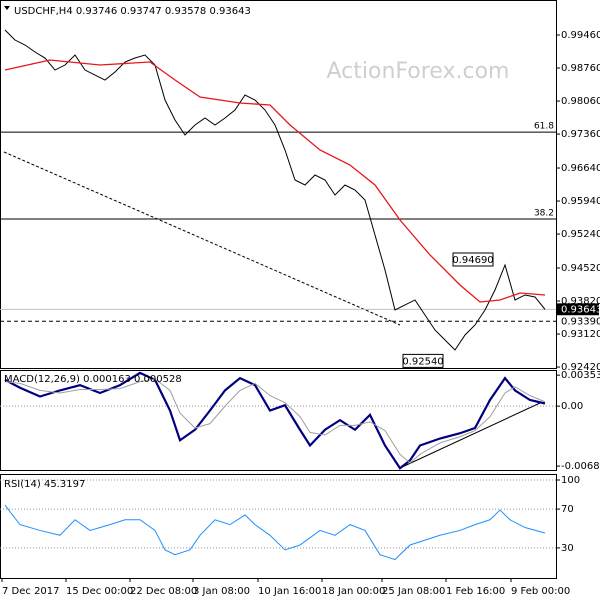 This screenshot has height=600, width=600. Describe the element at coordinates (580, 234) in the screenshot. I see `y-tick-label: 0.95240` at that location.